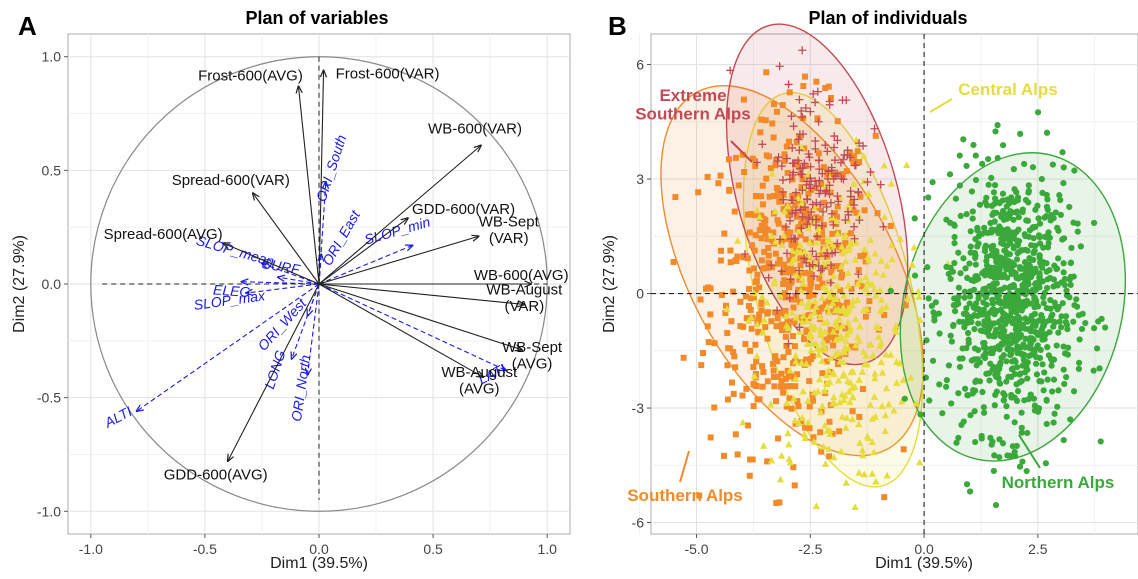 This screenshot has width=1138, height=579. What do you see at coordinates (271, 264) in the screenshot?
I see `active-arrow` at bounding box center [271, 264].